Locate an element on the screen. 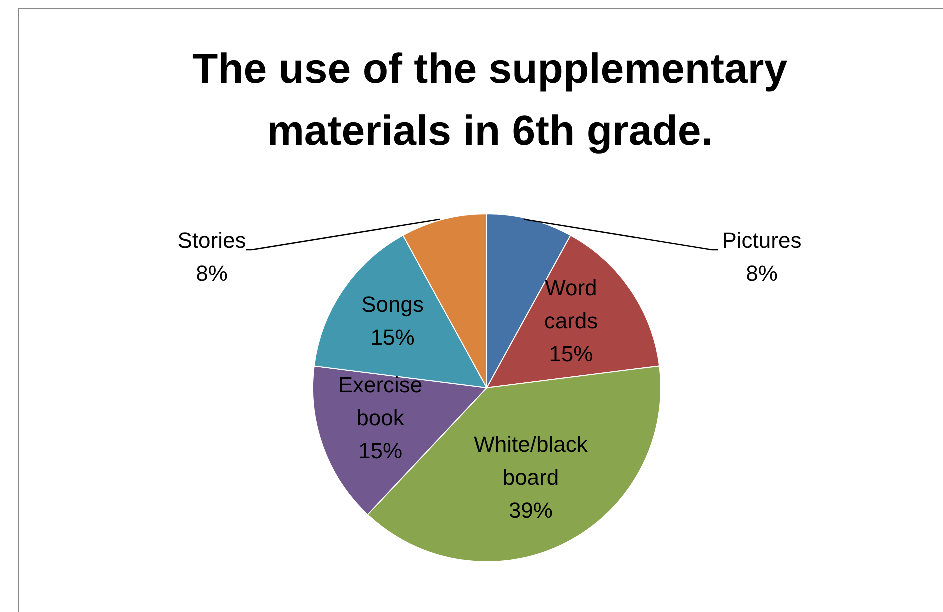  slice-label: Songs is located at coordinates (393, 304).